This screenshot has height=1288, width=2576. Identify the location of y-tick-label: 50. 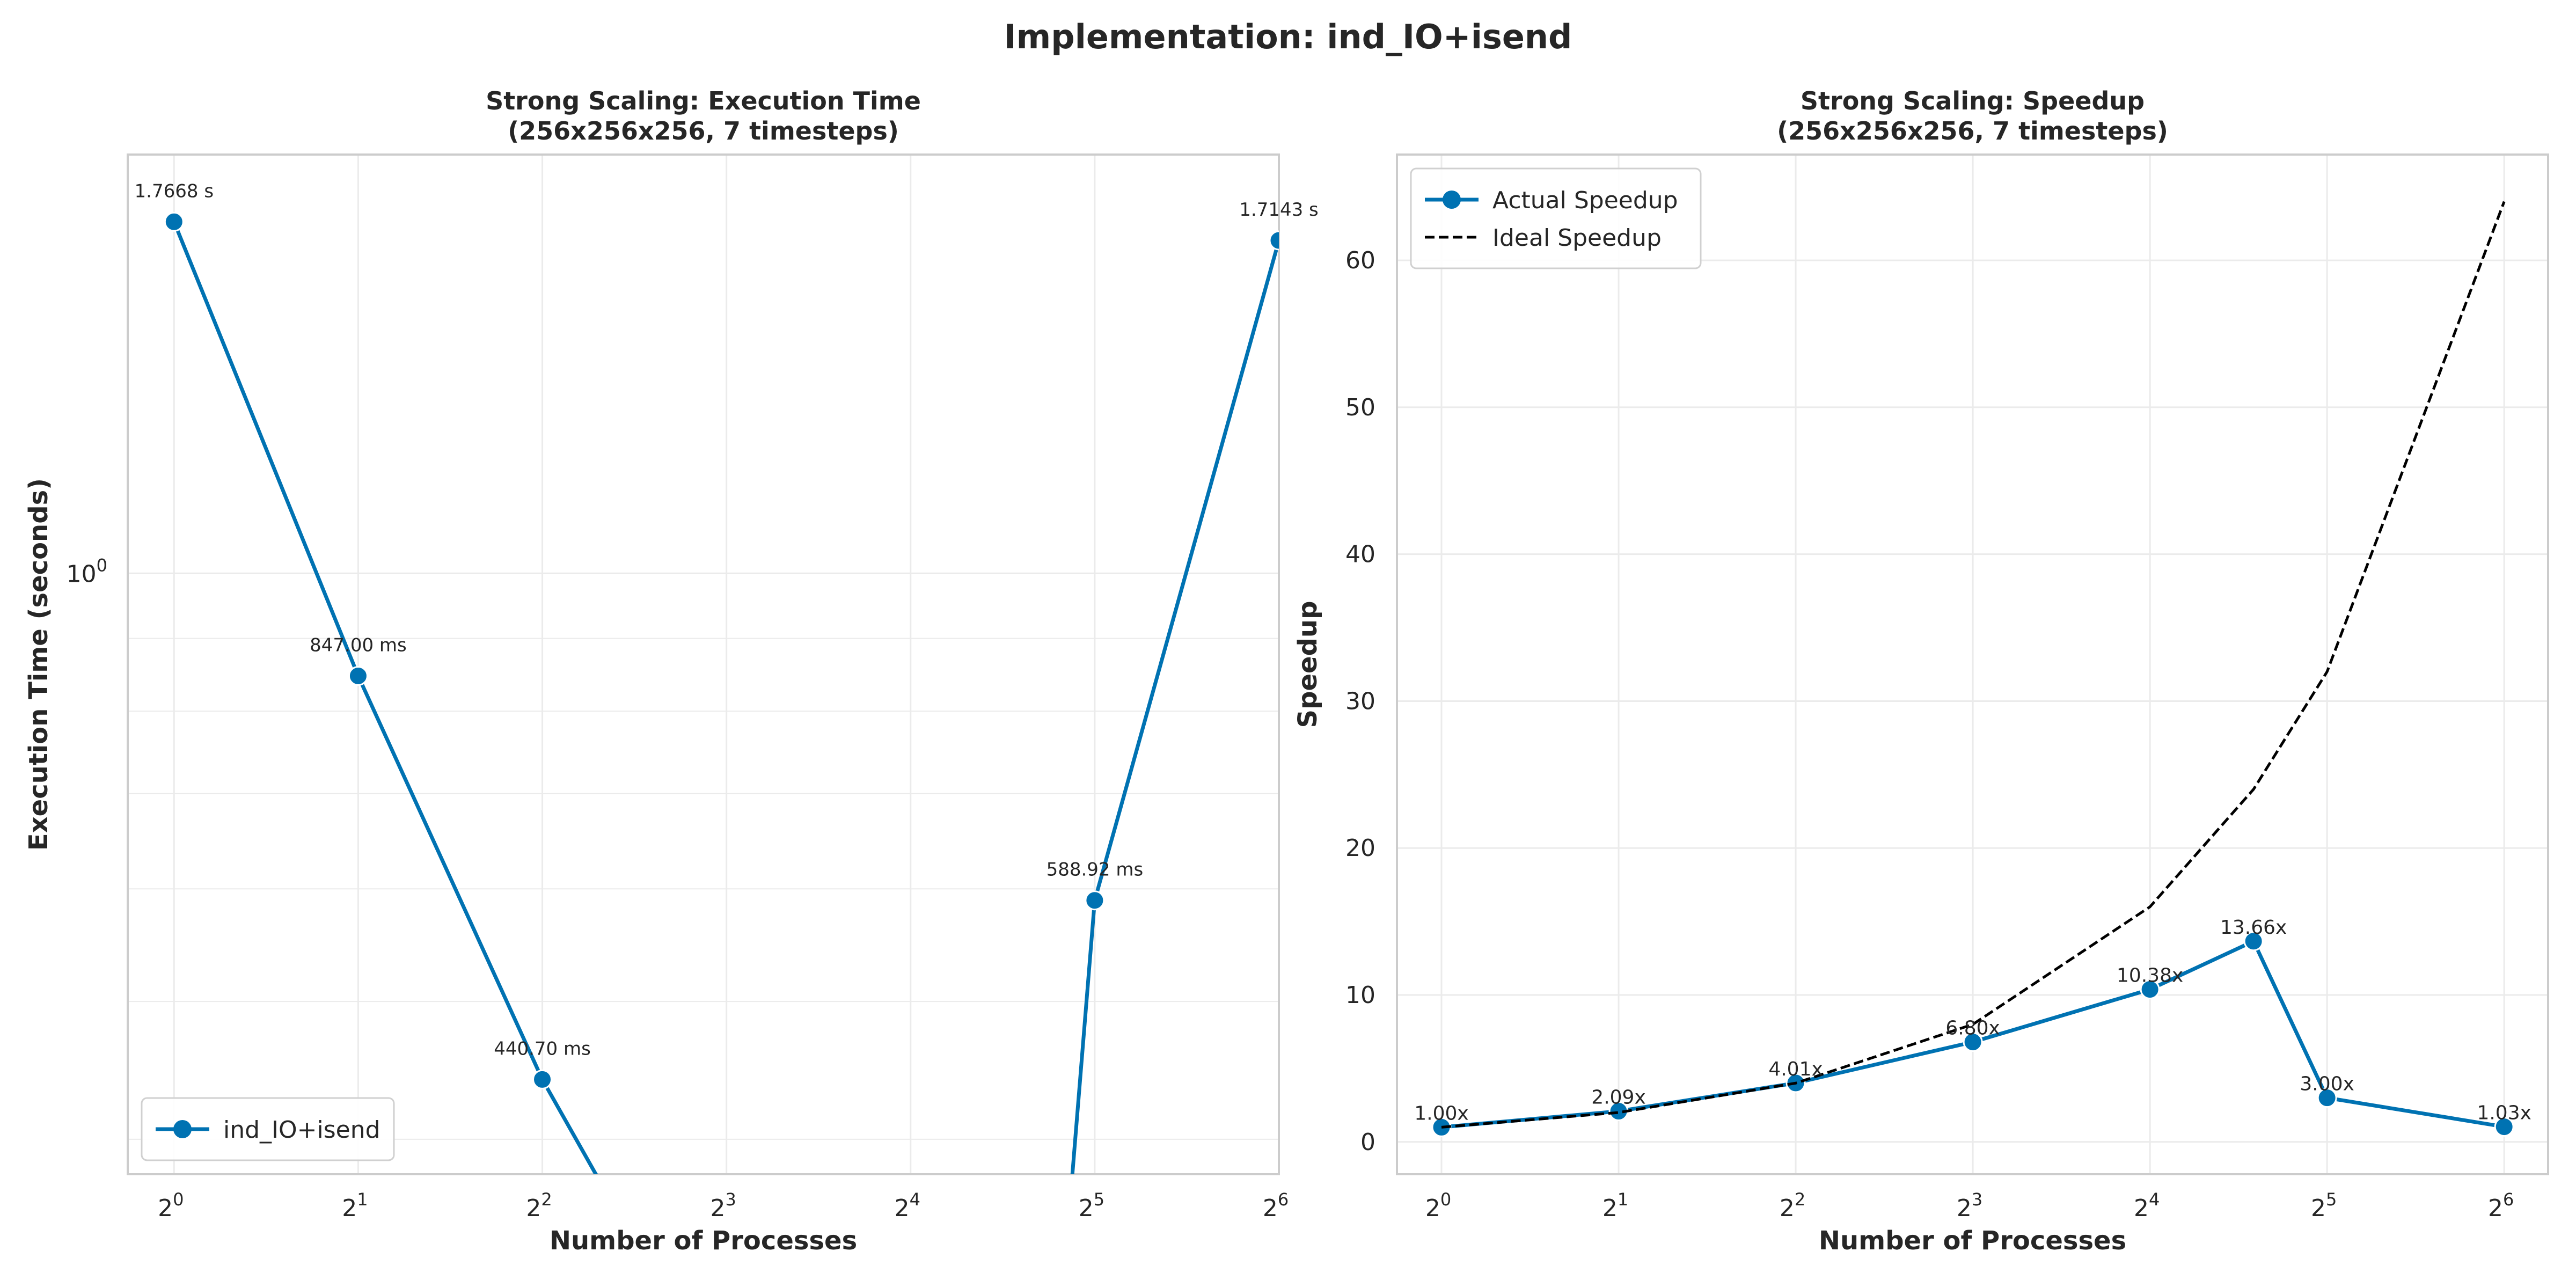
(1360, 407).